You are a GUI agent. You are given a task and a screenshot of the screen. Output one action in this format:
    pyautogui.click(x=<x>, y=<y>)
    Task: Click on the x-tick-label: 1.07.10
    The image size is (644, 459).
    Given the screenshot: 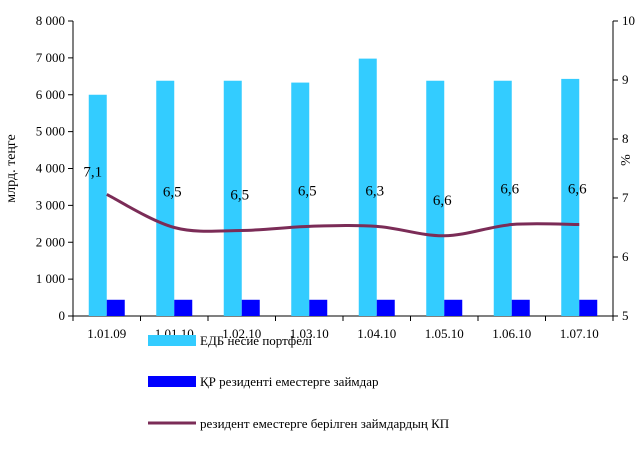 What is the action you would take?
    pyautogui.click(x=579, y=333)
    